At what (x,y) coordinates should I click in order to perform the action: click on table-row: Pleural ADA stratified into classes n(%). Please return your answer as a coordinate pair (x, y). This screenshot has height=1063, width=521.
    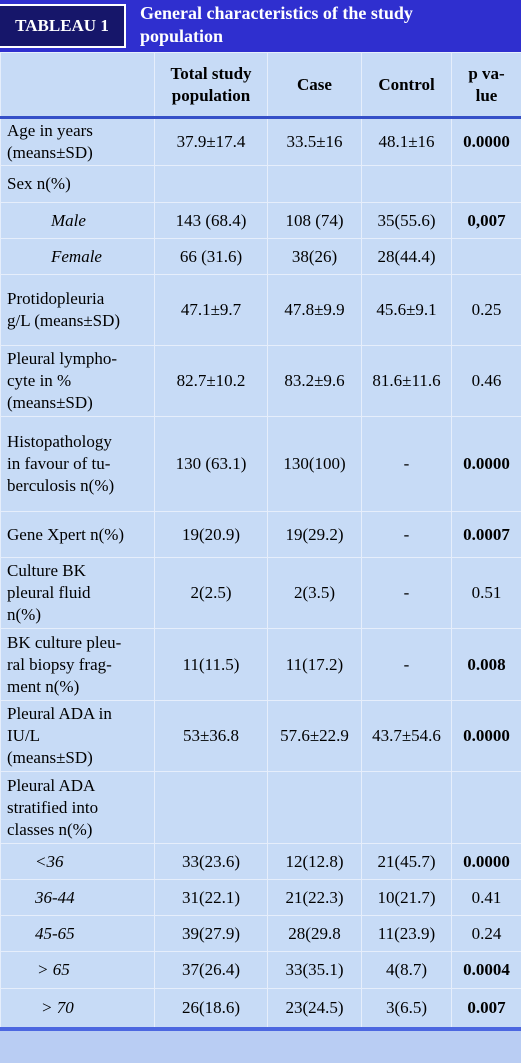
    Looking at the image, I should click on (260, 807).